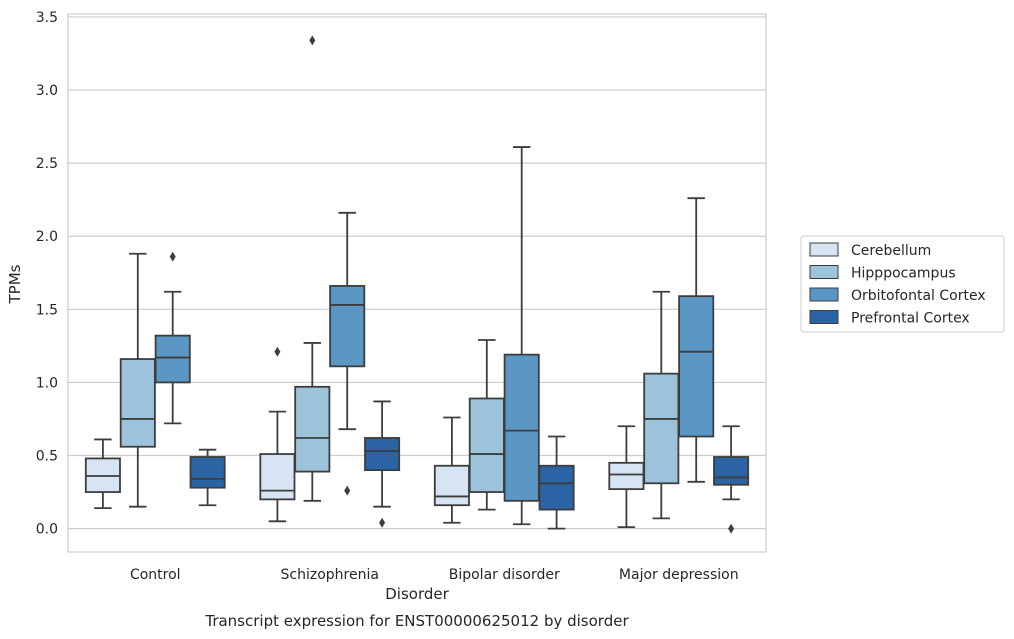  Describe the element at coordinates (47, 274) in the screenshot. I see `y-tick-labels: 0.0 0.5 1.0 1.5 2.0 2.5 3.0 3.5` at that location.